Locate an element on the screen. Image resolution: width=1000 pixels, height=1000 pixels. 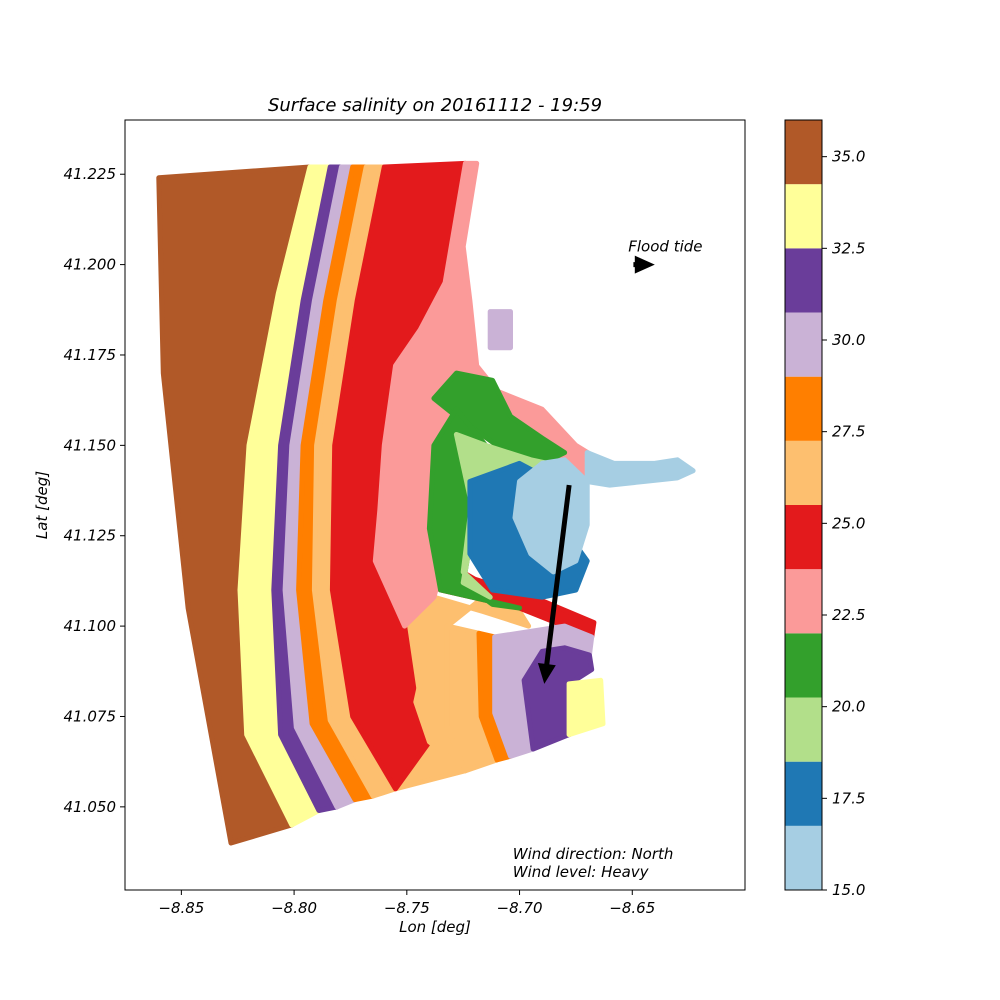
colorbar-tick-label: 20.0 is located at coordinates (848, 707).